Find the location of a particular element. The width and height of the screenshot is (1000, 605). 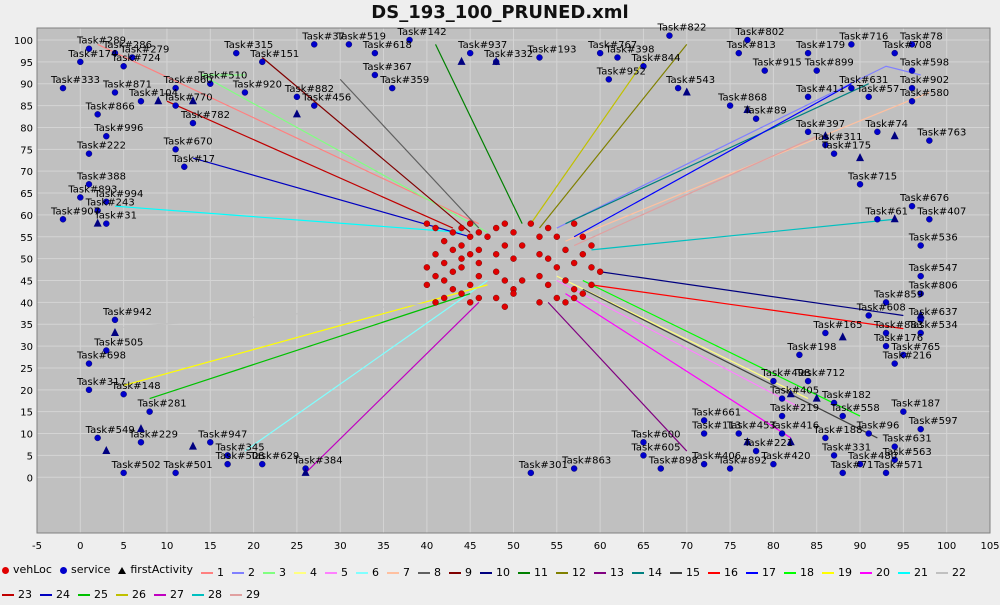

legend-label: 7 is located at coordinates (407, 572).